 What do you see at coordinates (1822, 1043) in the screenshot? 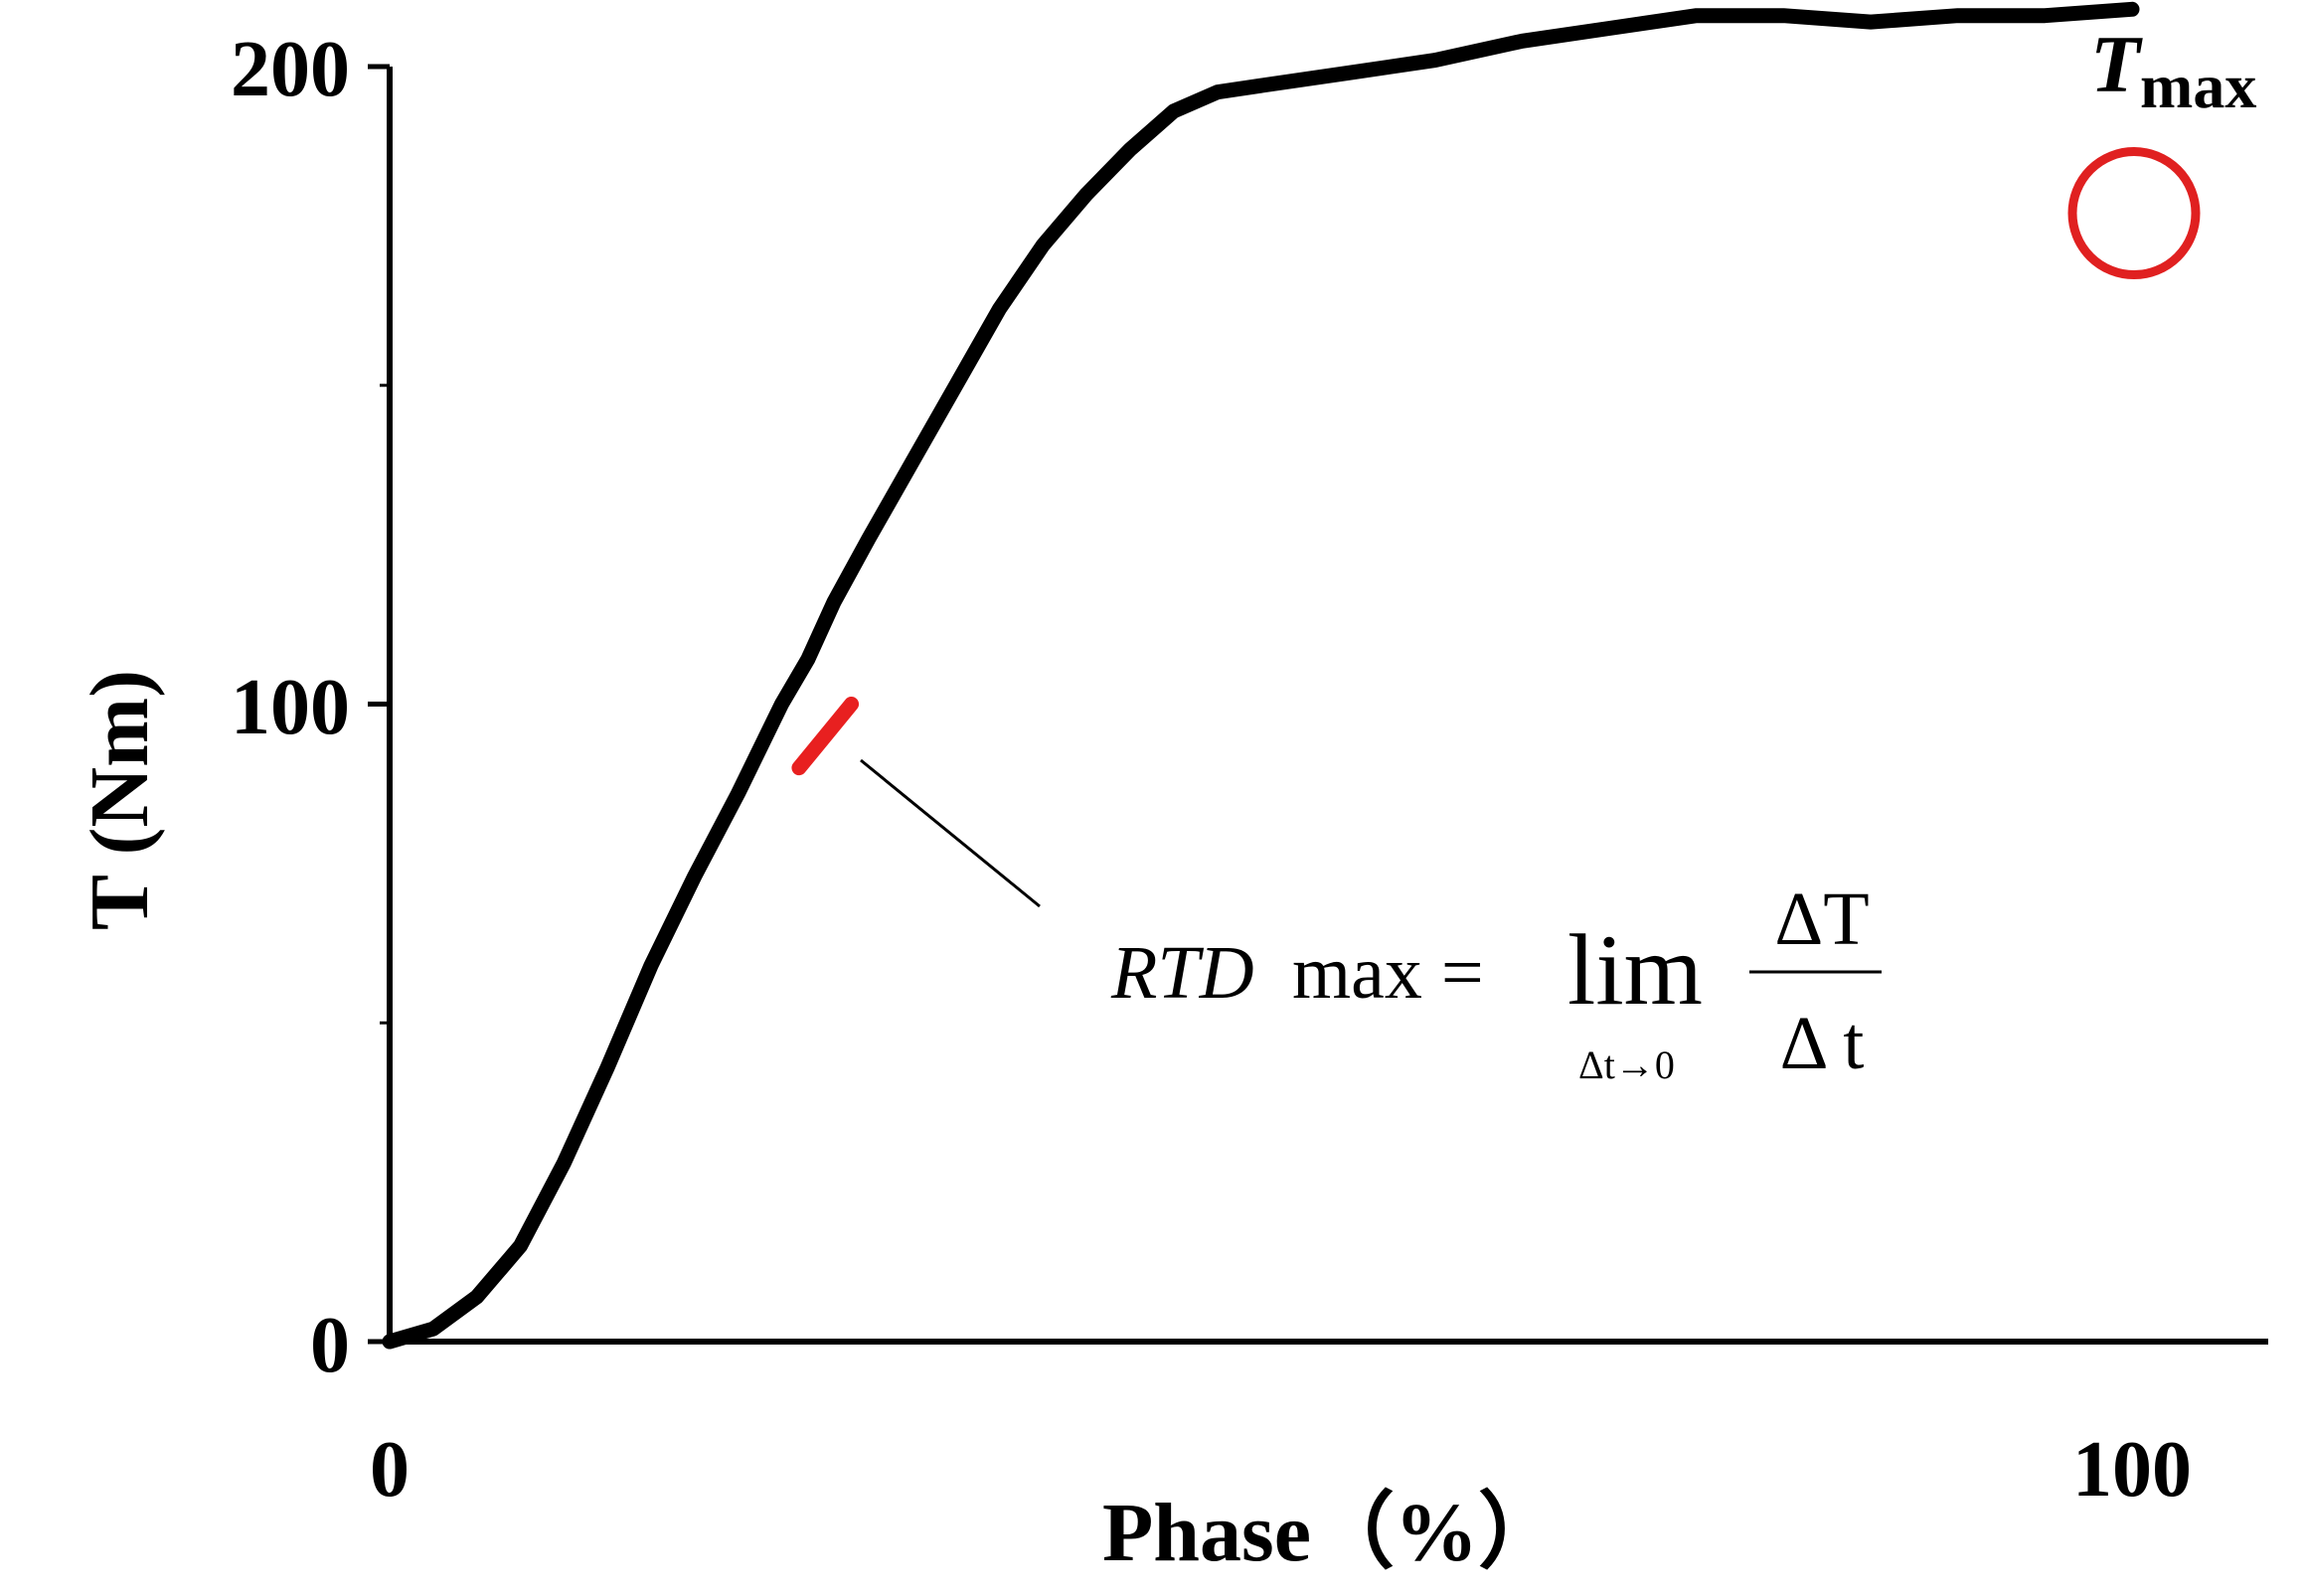
I see `formula-denominator: Δ t` at bounding box center [1822, 1043].